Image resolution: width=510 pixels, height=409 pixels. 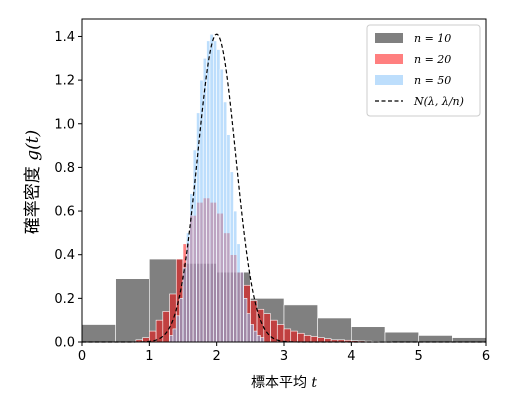 What do you see at coordinates (33, 200) in the screenshot?
I see `y-axis-label-text: 確率密度` at bounding box center [33, 200].